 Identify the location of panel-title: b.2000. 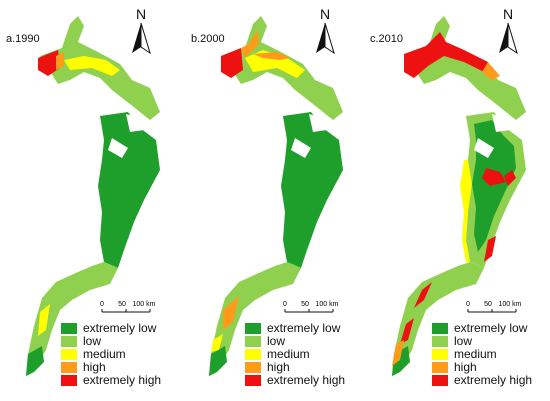
(208, 39).